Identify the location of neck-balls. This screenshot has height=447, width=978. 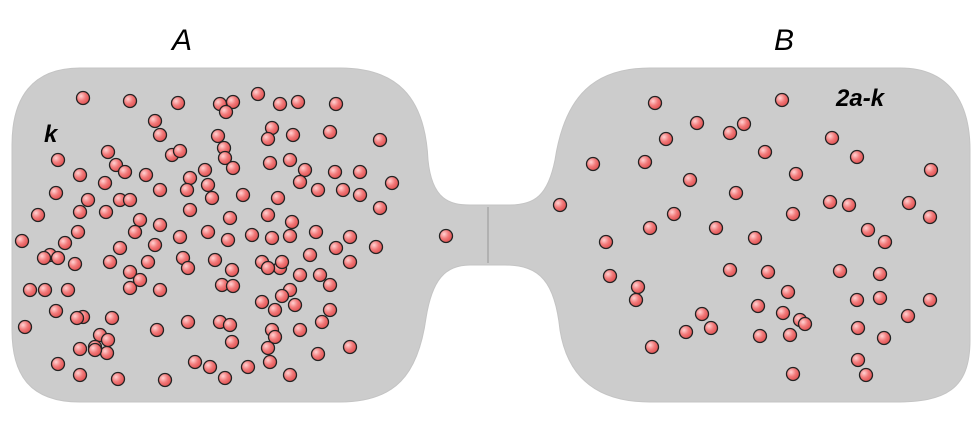
(503, 220).